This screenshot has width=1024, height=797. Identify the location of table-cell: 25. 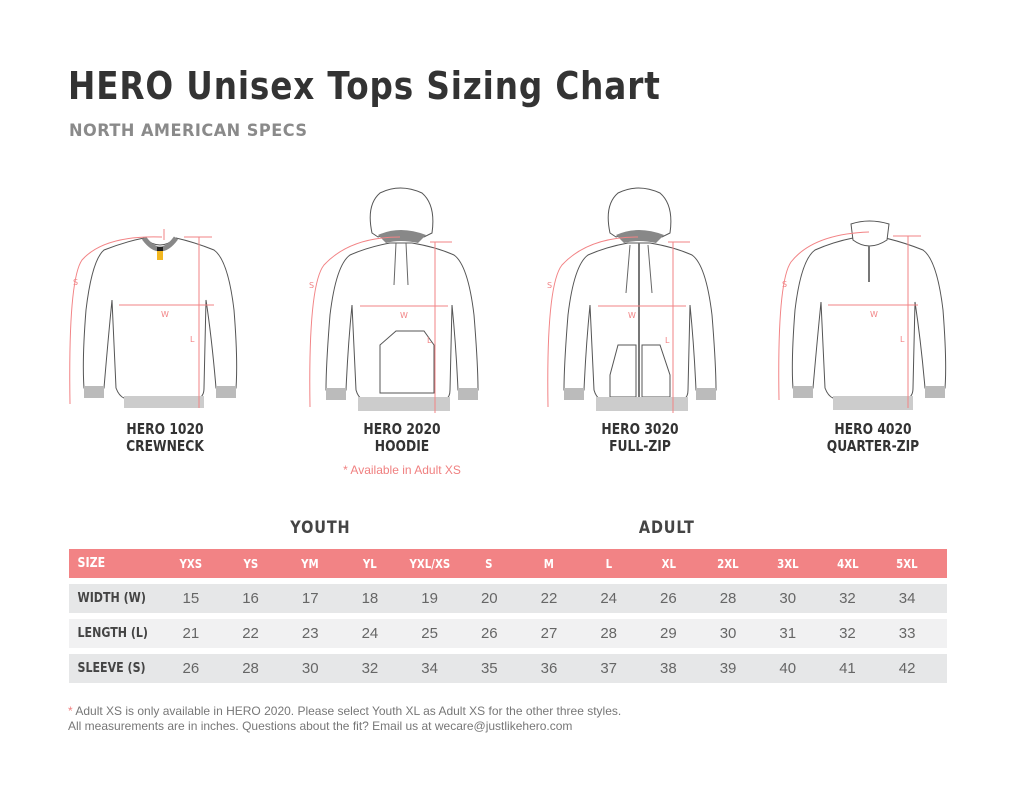
(429, 633).